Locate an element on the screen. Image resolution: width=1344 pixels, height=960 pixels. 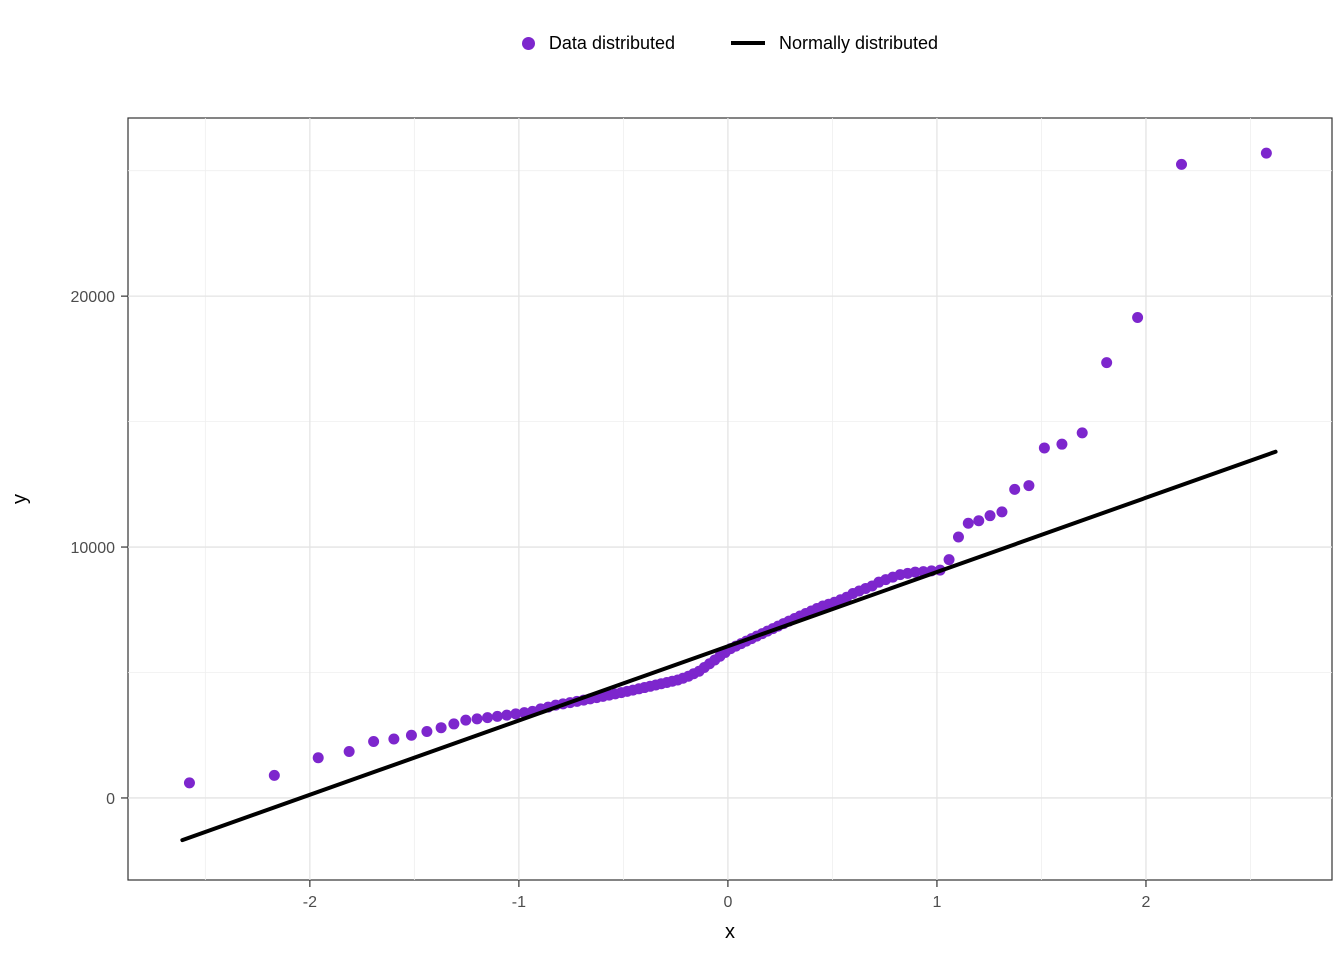
legend-item-normally-distributed: Normally distributed is located at coordinates (834, 43).